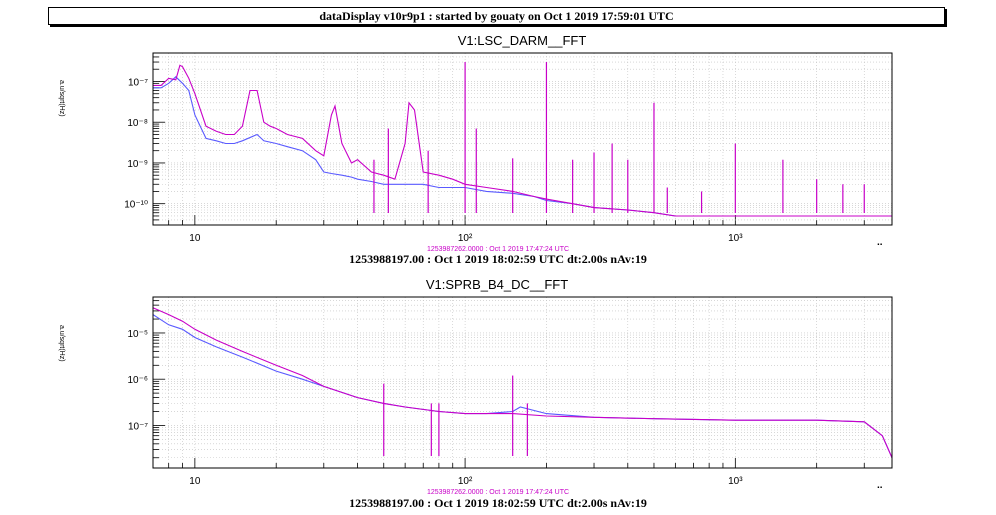 This screenshot has height=515, width=996. What do you see at coordinates (522, 40) in the screenshot?
I see `chart-title: V1:LSC_DARM__FFT` at bounding box center [522, 40].